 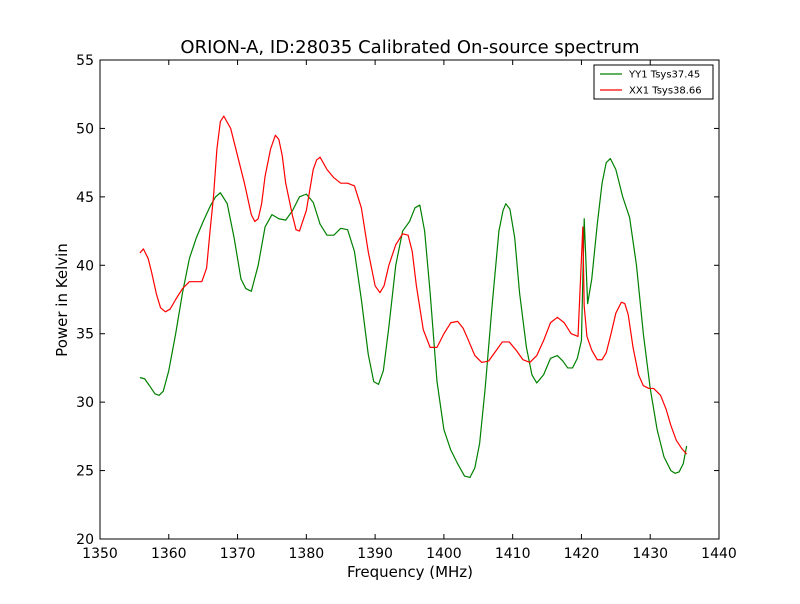 What do you see at coordinates (307, 554) in the screenshot?
I see `x-tick-label: 1380` at bounding box center [307, 554].